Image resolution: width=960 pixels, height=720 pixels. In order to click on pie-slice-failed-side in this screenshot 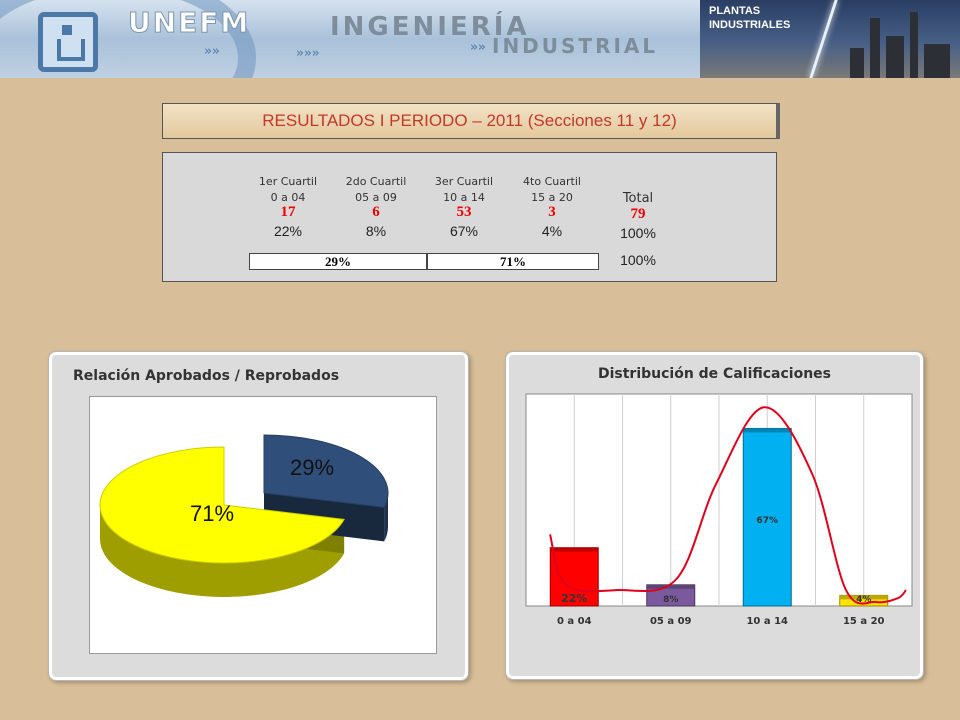, I will do `click(386, 517)`.